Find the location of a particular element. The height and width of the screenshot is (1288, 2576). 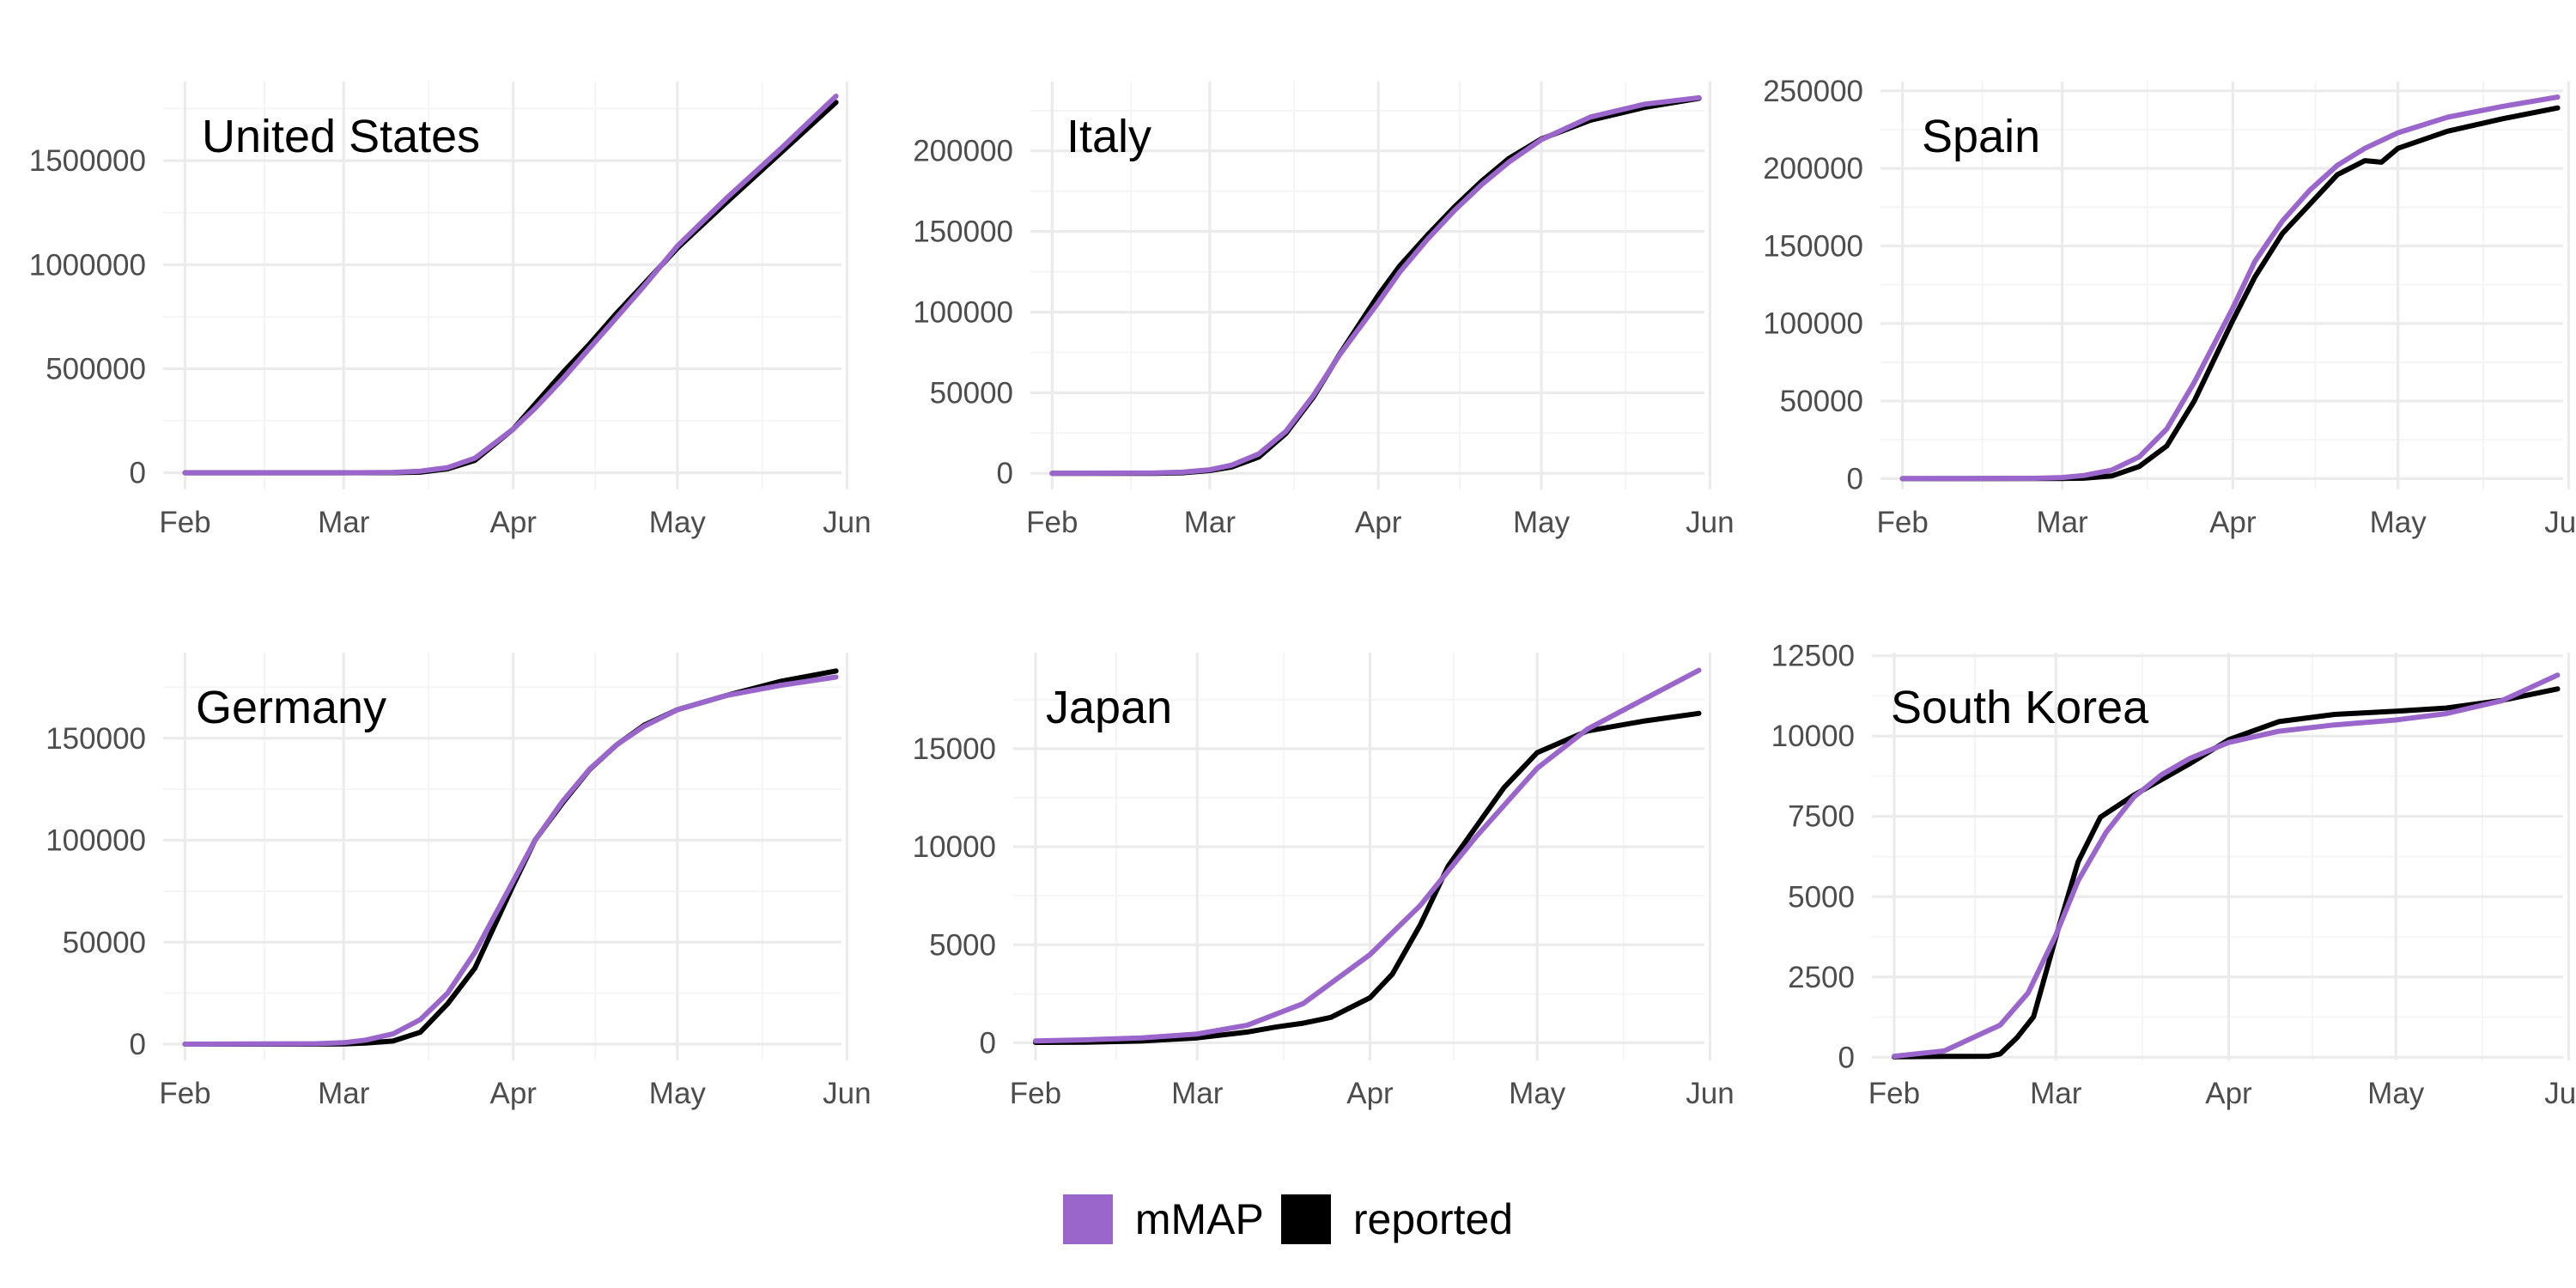

legend-item-reported: reported is located at coordinates (1397, 1219).